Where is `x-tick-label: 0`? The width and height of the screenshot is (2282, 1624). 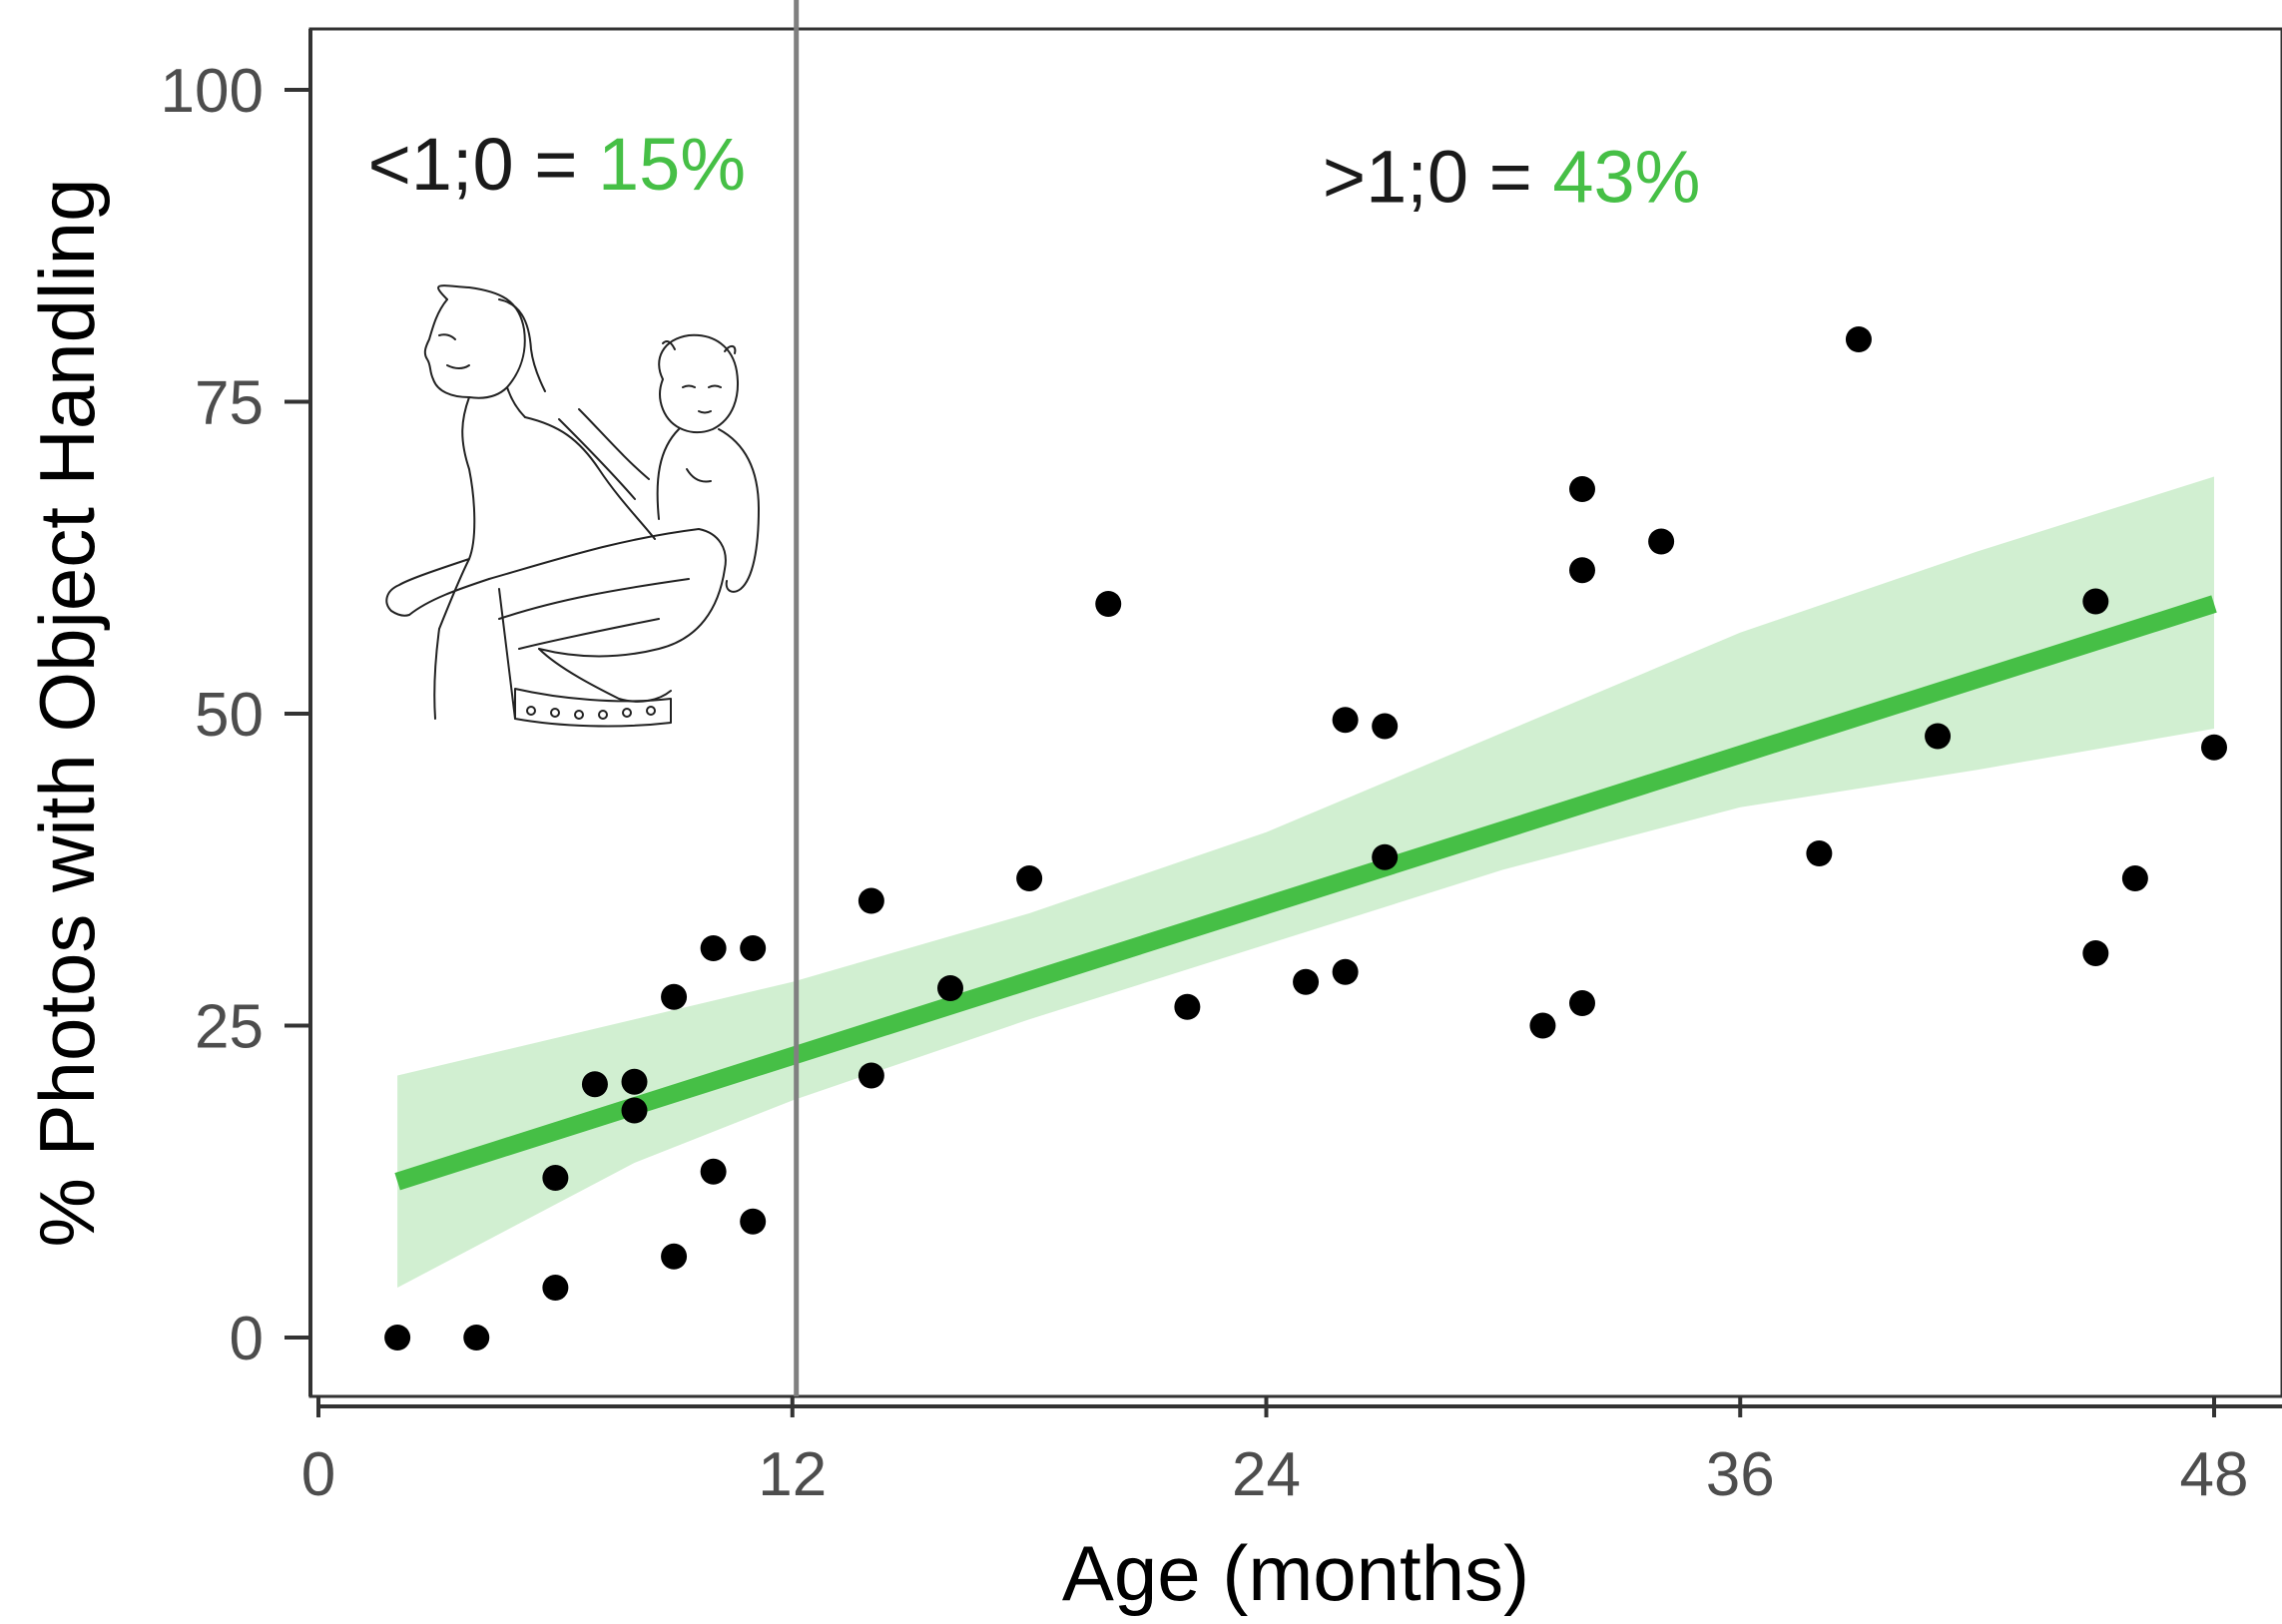 x-tick-label: 0 is located at coordinates (318, 1474).